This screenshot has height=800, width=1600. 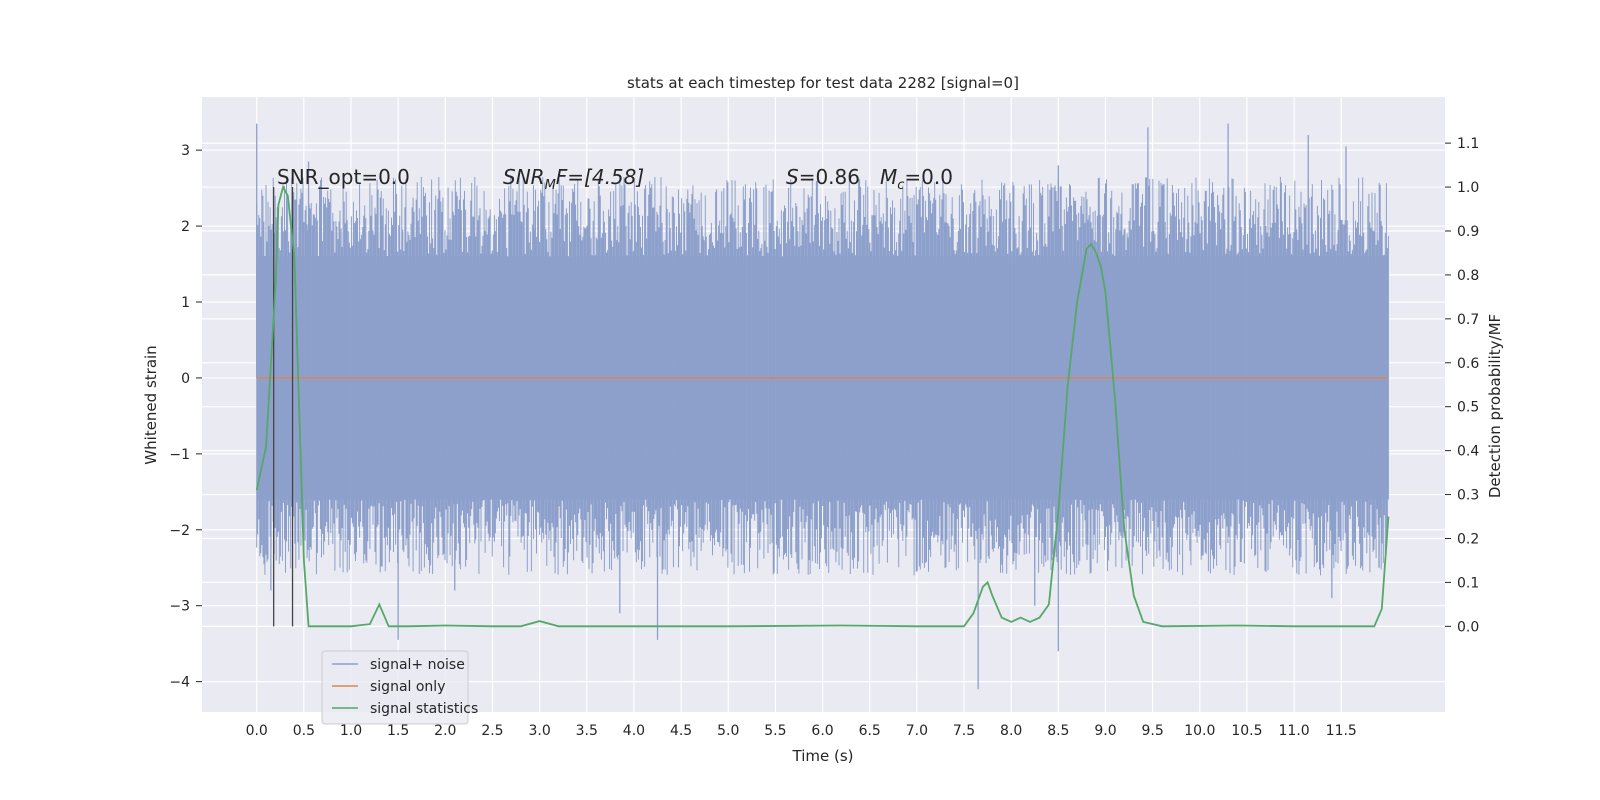 What do you see at coordinates (1468, 188) in the screenshot?
I see `y-right-tick-label: 1.0` at bounding box center [1468, 188].